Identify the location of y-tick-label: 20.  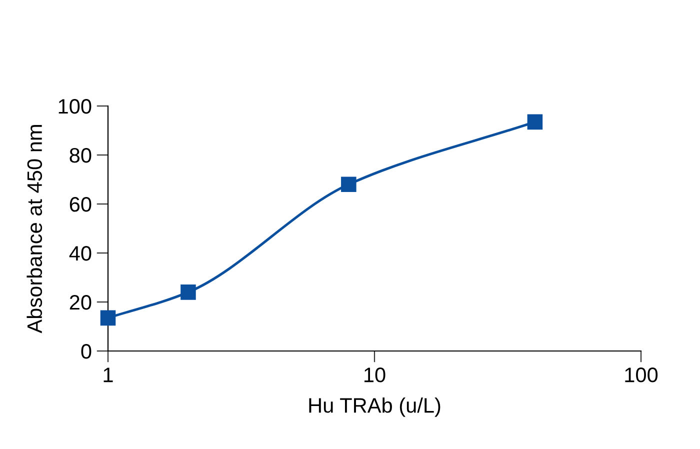
(81, 302).